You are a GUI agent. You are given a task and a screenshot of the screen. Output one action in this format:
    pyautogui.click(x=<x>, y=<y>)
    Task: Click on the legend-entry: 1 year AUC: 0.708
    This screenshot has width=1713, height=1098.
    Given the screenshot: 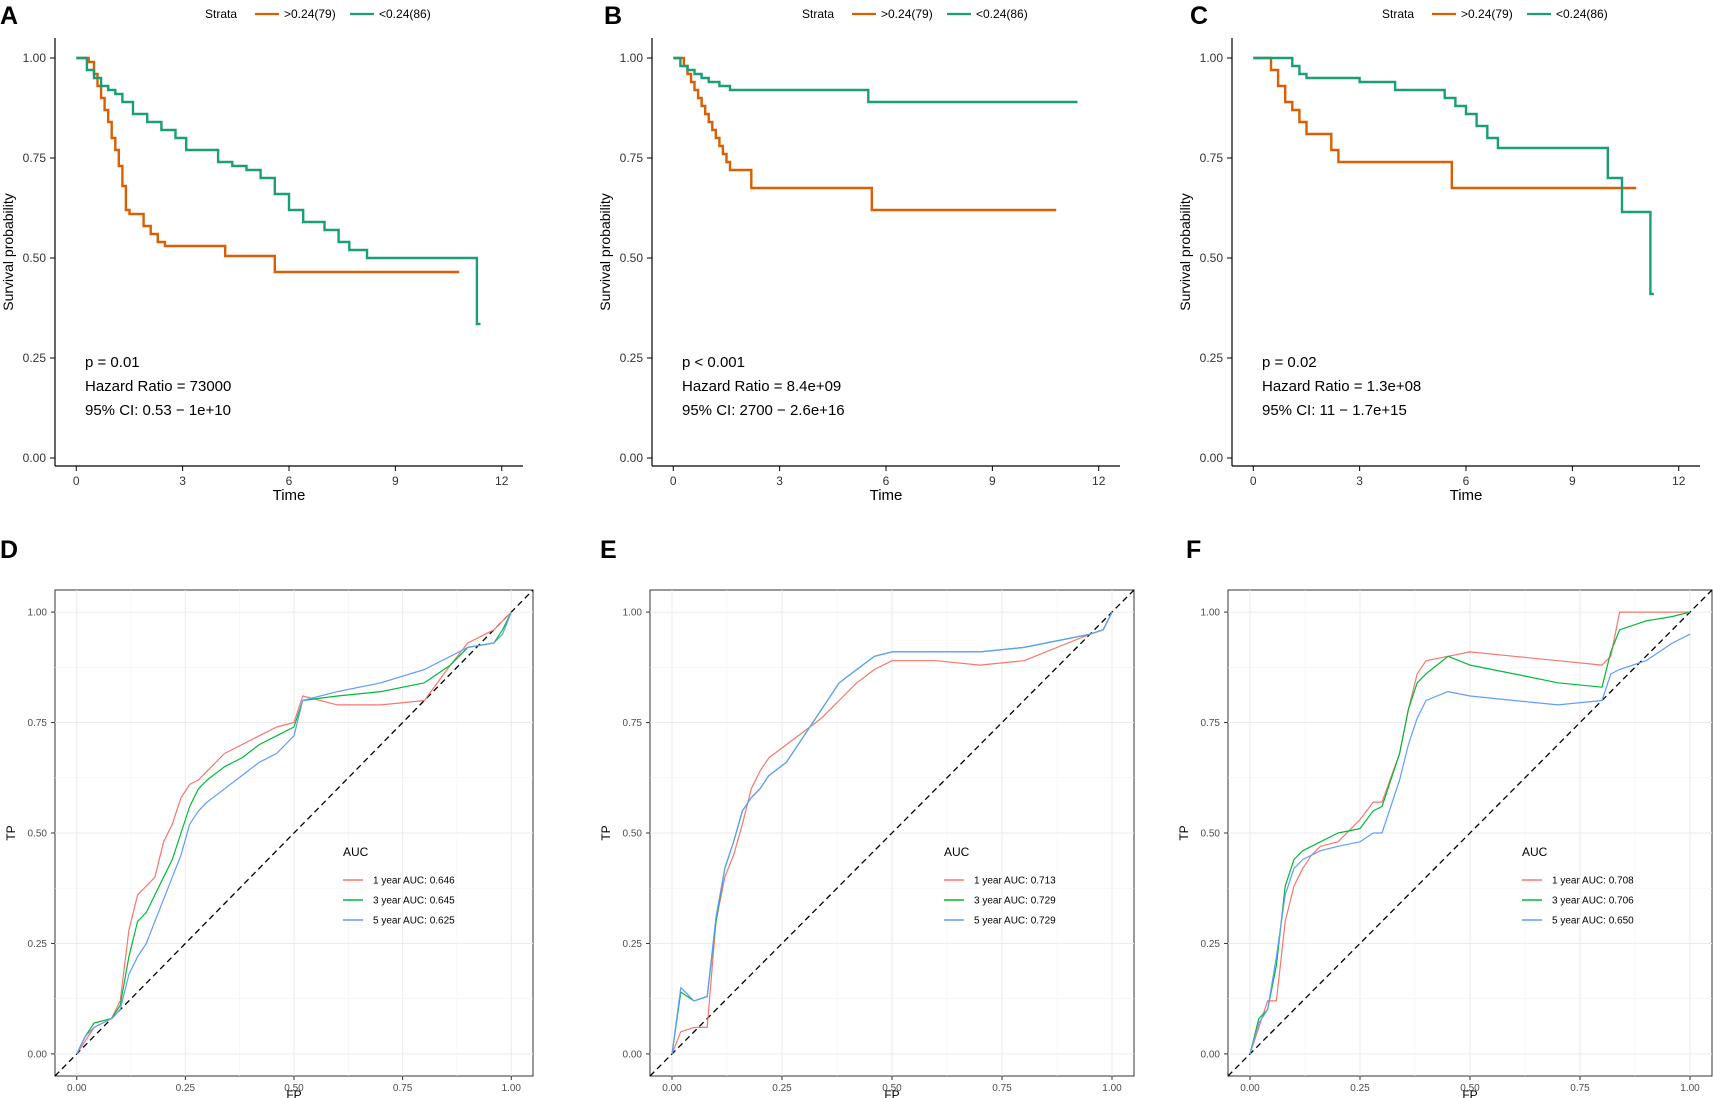 What is the action you would take?
    pyautogui.click(x=1593, y=881)
    